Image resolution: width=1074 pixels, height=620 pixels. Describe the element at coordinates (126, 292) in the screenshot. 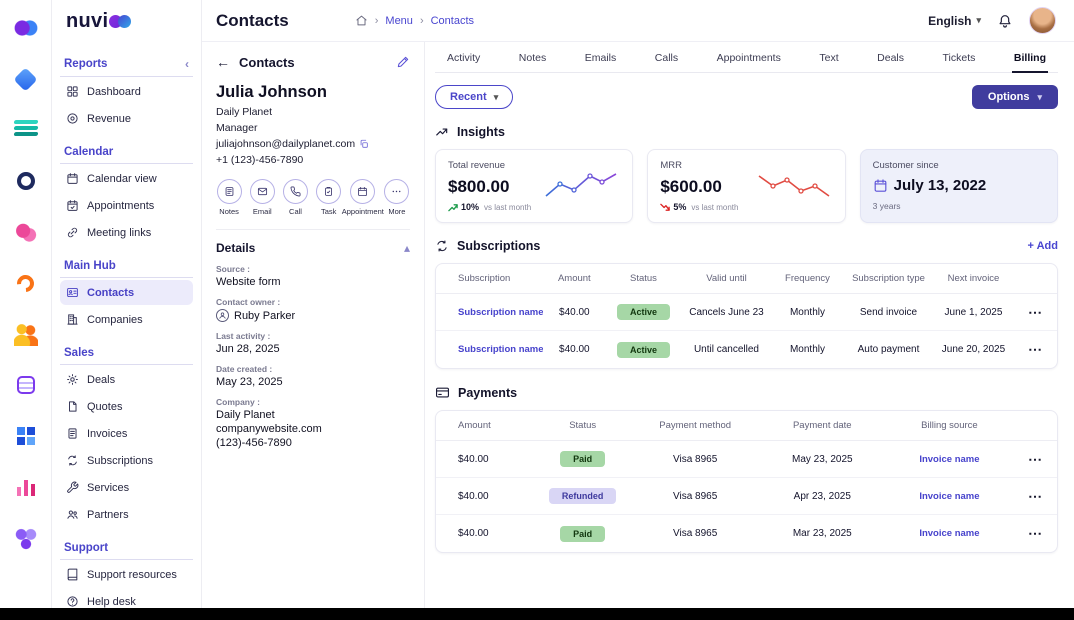

I see `sidebar-item-contacts: Contacts` at that location.